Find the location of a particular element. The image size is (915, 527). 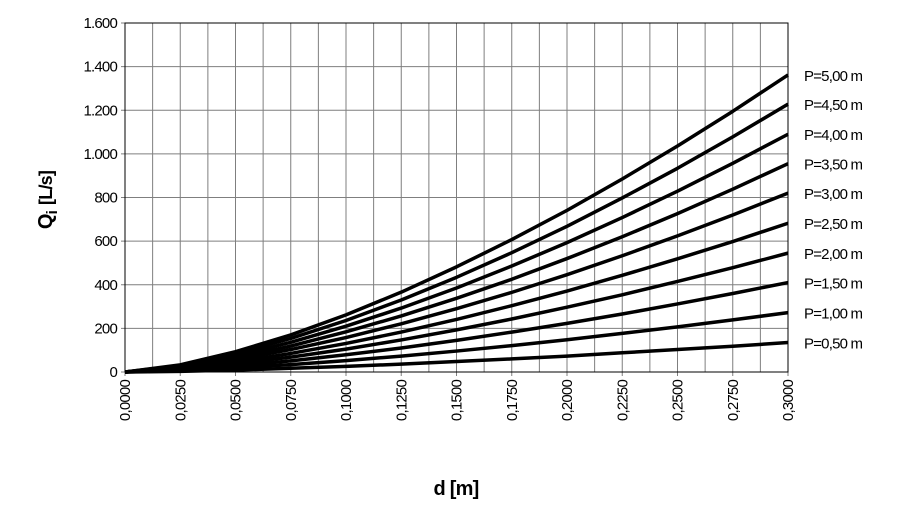

x-tick-label: 0,0000 is located at coordinates (125, 401).